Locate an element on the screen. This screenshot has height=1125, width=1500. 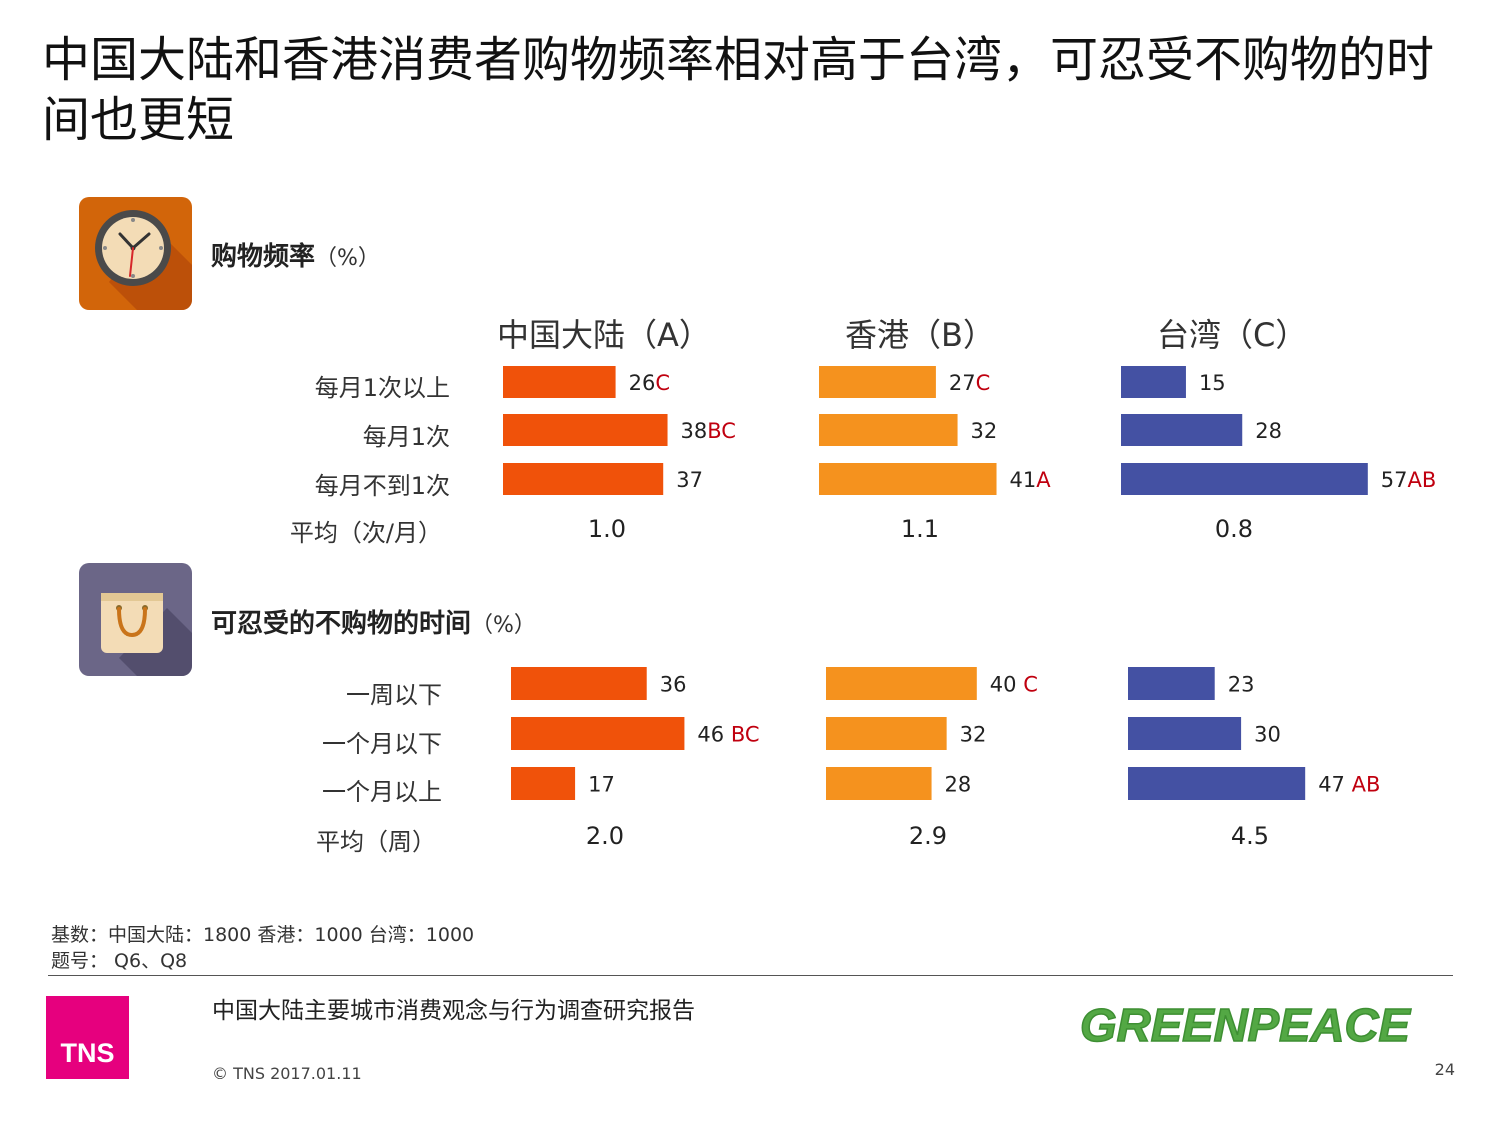
section1-title-text: 购物频率 is located at coordinates (263, 257).